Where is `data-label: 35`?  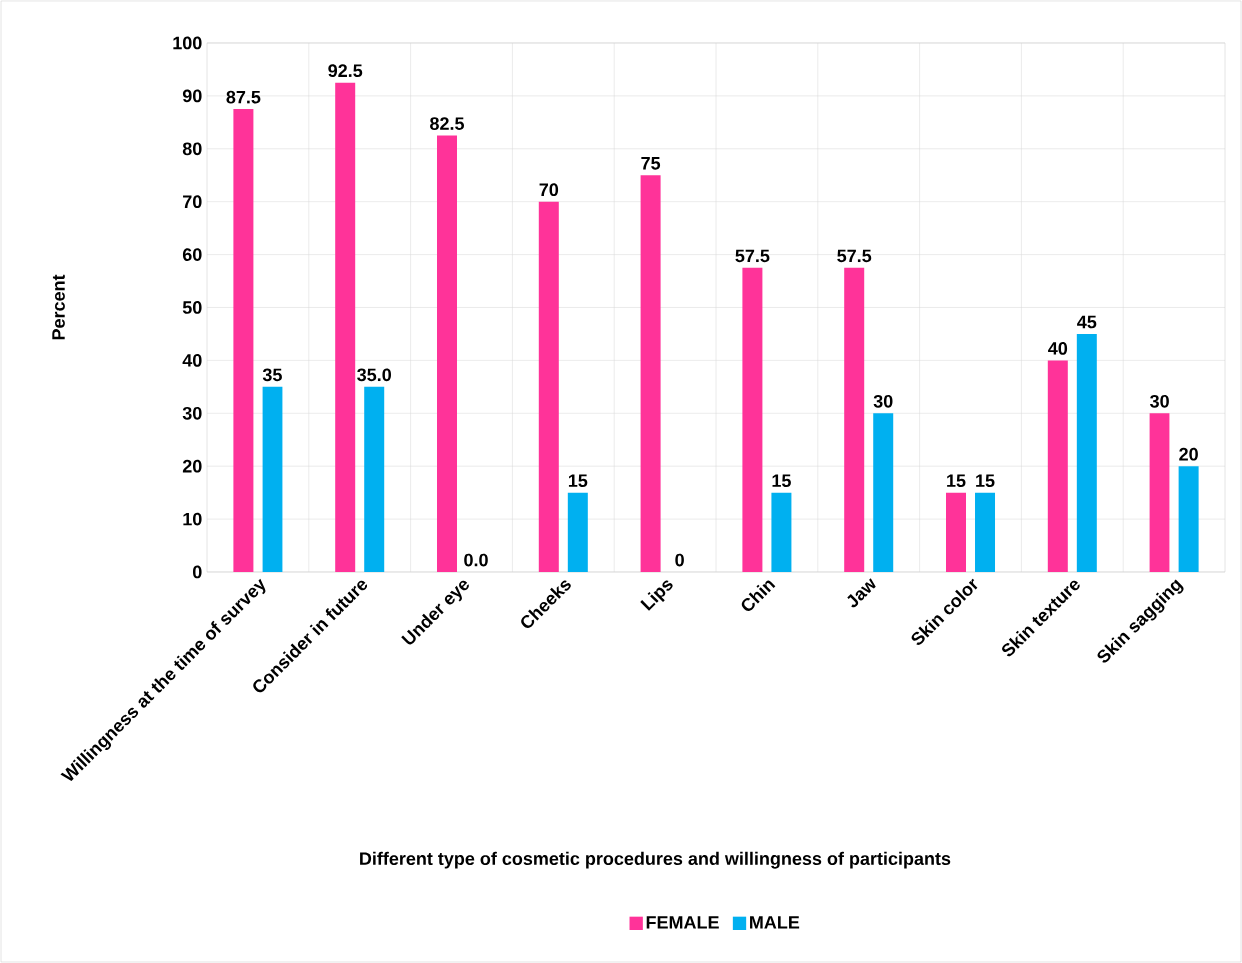
data-label: 35 is located at coordinates (272, 375).